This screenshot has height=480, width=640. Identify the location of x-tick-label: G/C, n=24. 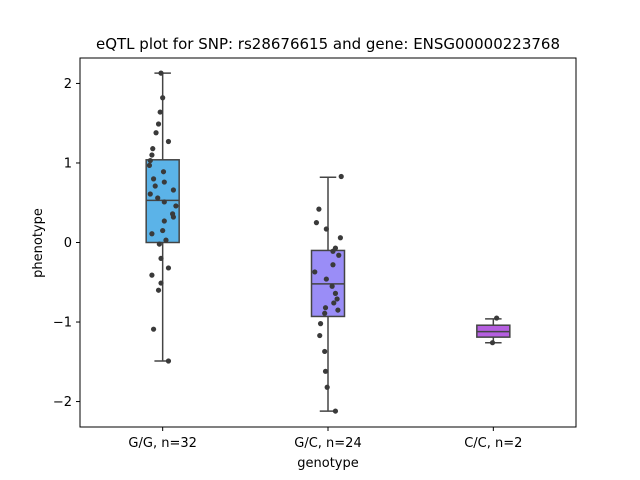
(327, 443).